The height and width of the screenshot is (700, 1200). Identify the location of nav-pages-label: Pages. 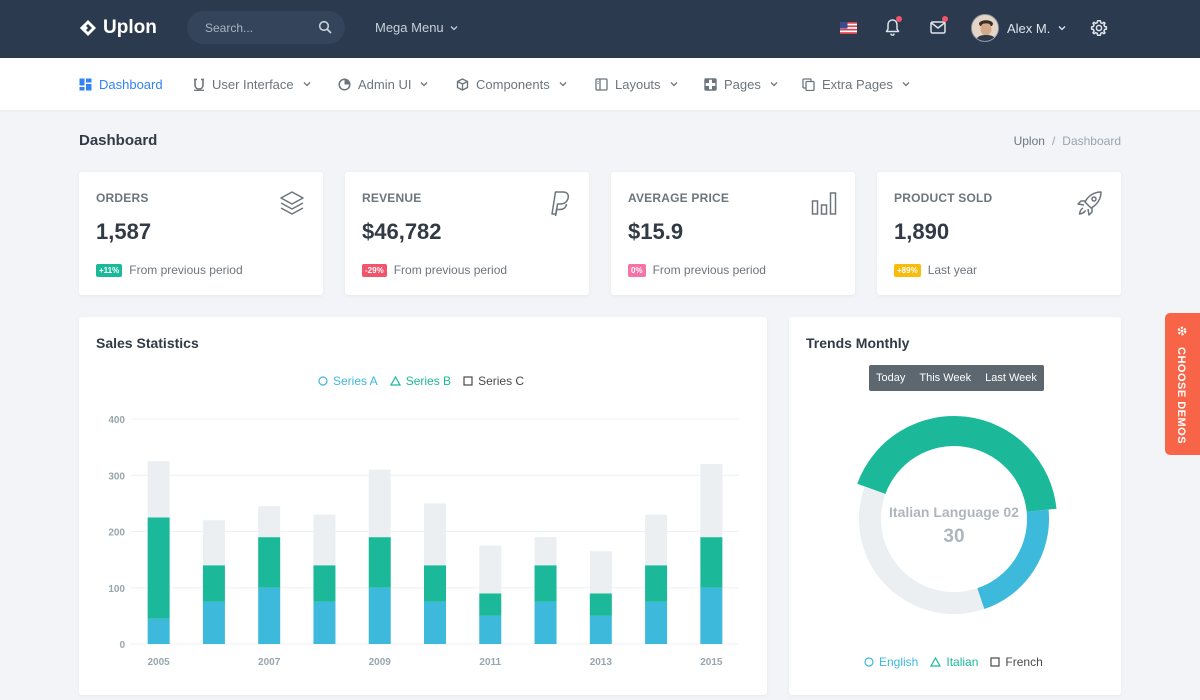
(742, 84).